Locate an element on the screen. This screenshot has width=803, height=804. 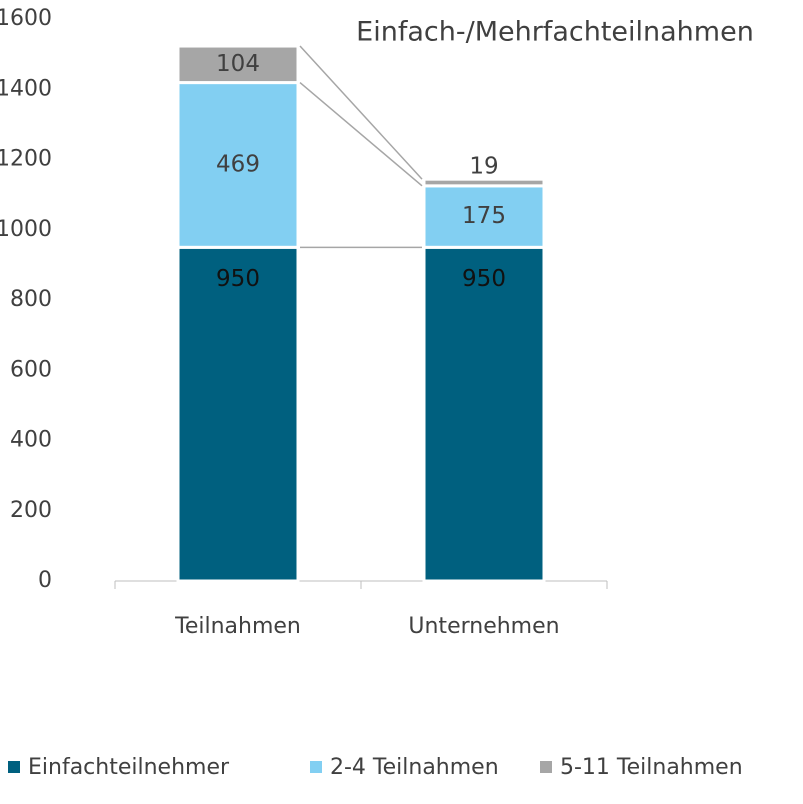
data-label: 19 is located at coordinates (483, 167).